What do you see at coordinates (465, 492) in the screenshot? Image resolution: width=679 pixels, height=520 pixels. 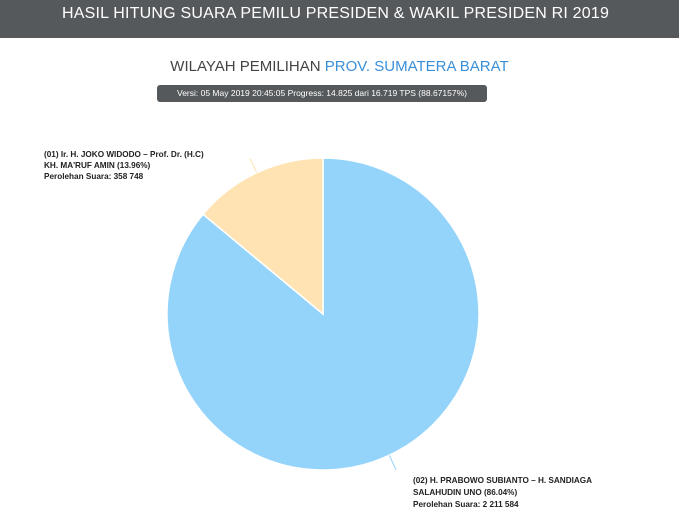 I see `slice-label-02-line-2: SALAHUDIN UNO (86.04%)` at bounding box center [465, 492].